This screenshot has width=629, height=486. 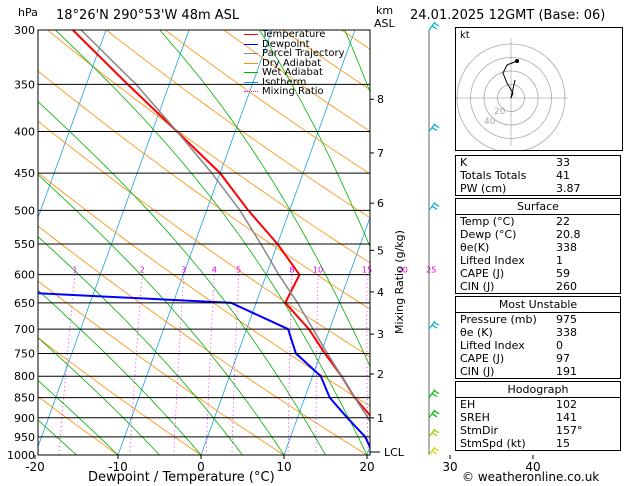 What do you see at coordinates (513, 89) in the screenshot?
I see `hodograph-storm-vector` at bounding box center [513, 89].